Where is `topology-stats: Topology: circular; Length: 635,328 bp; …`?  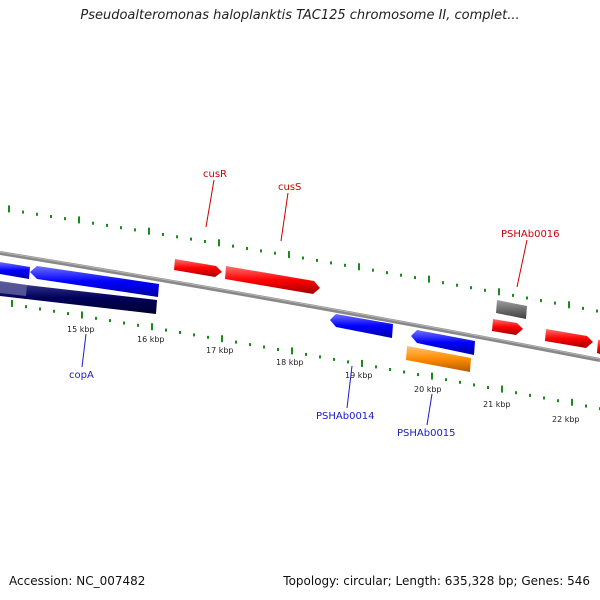 topology-stats: Topology: circular; Length: 635,328 bp; … is located at coordinates (436, 581).